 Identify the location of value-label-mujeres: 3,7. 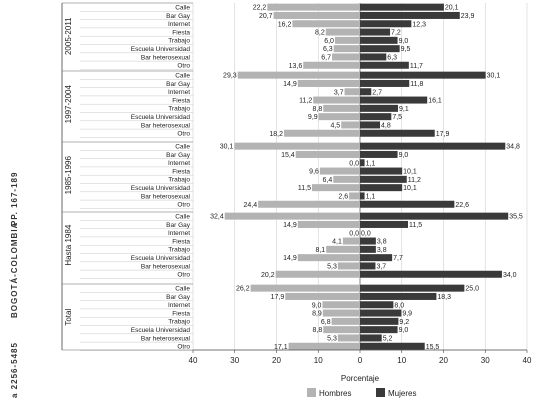
(381, 266).